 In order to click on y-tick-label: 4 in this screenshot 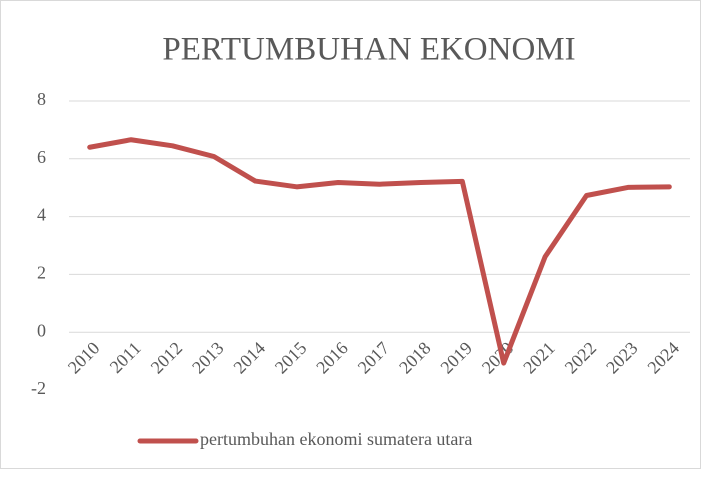, I will do `click(41, 215)`.